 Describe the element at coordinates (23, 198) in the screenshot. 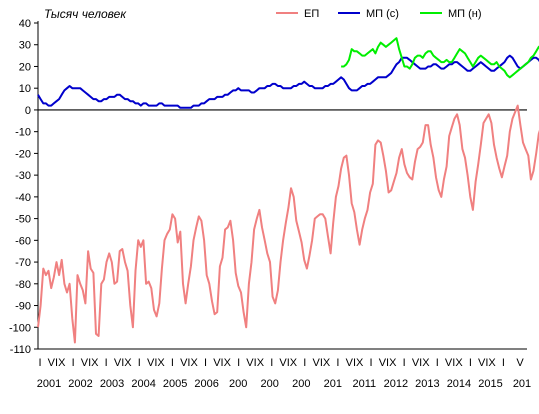

I see `y-tick-label: -40` at that location.